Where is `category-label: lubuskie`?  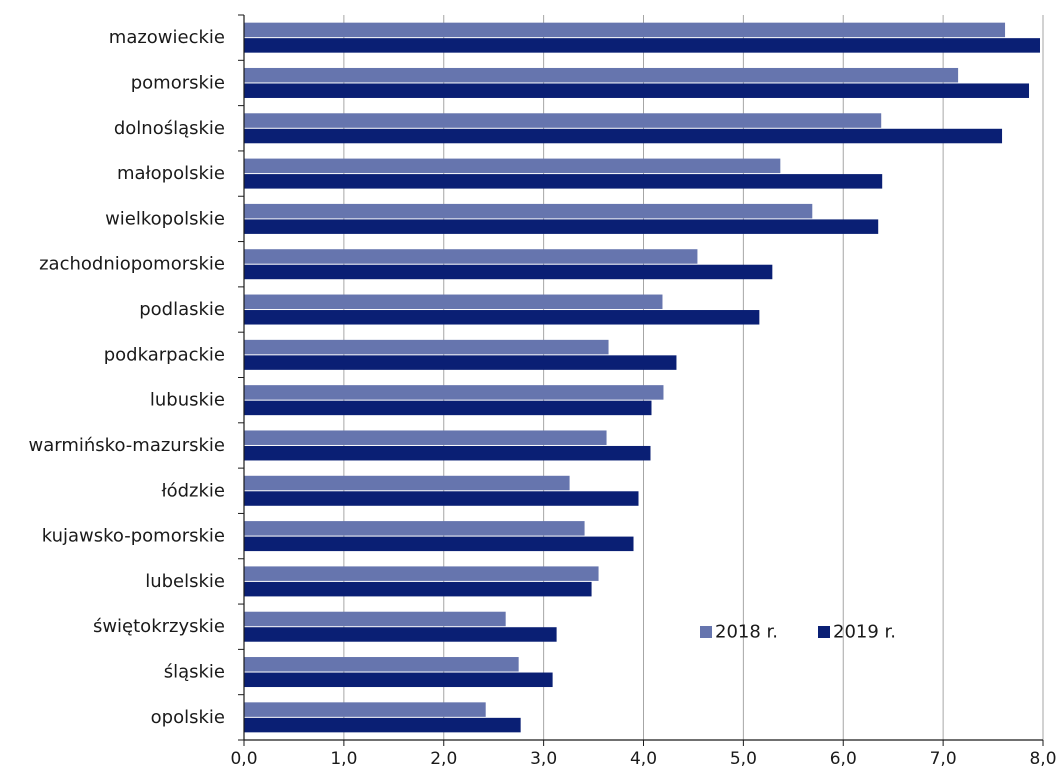 category-label: lubuskie is located at coordinates (187, 400).